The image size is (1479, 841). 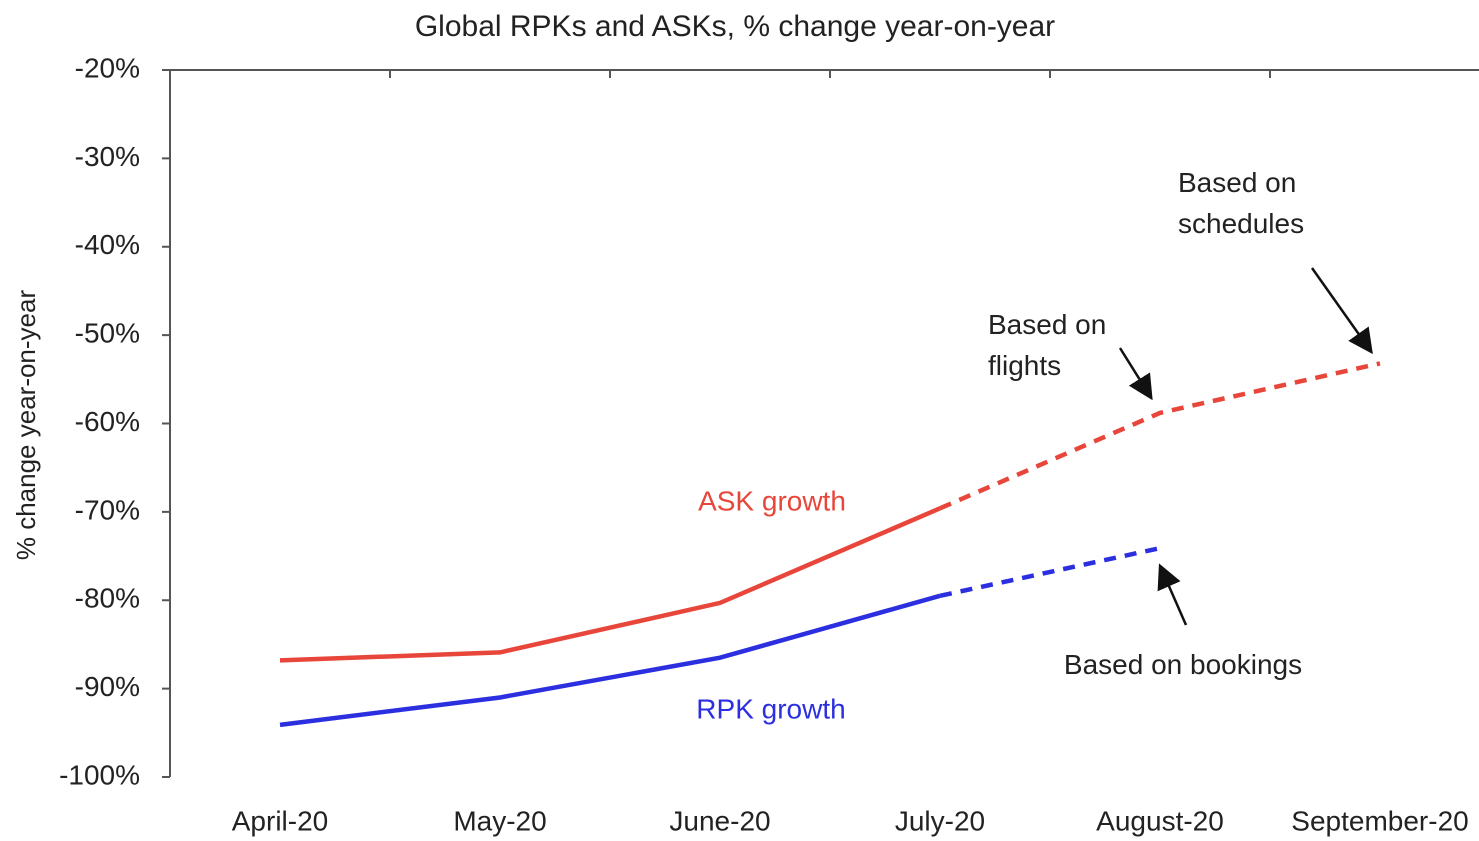 I want to click on x-tick-label: May-20, so click(x=499, y=820).